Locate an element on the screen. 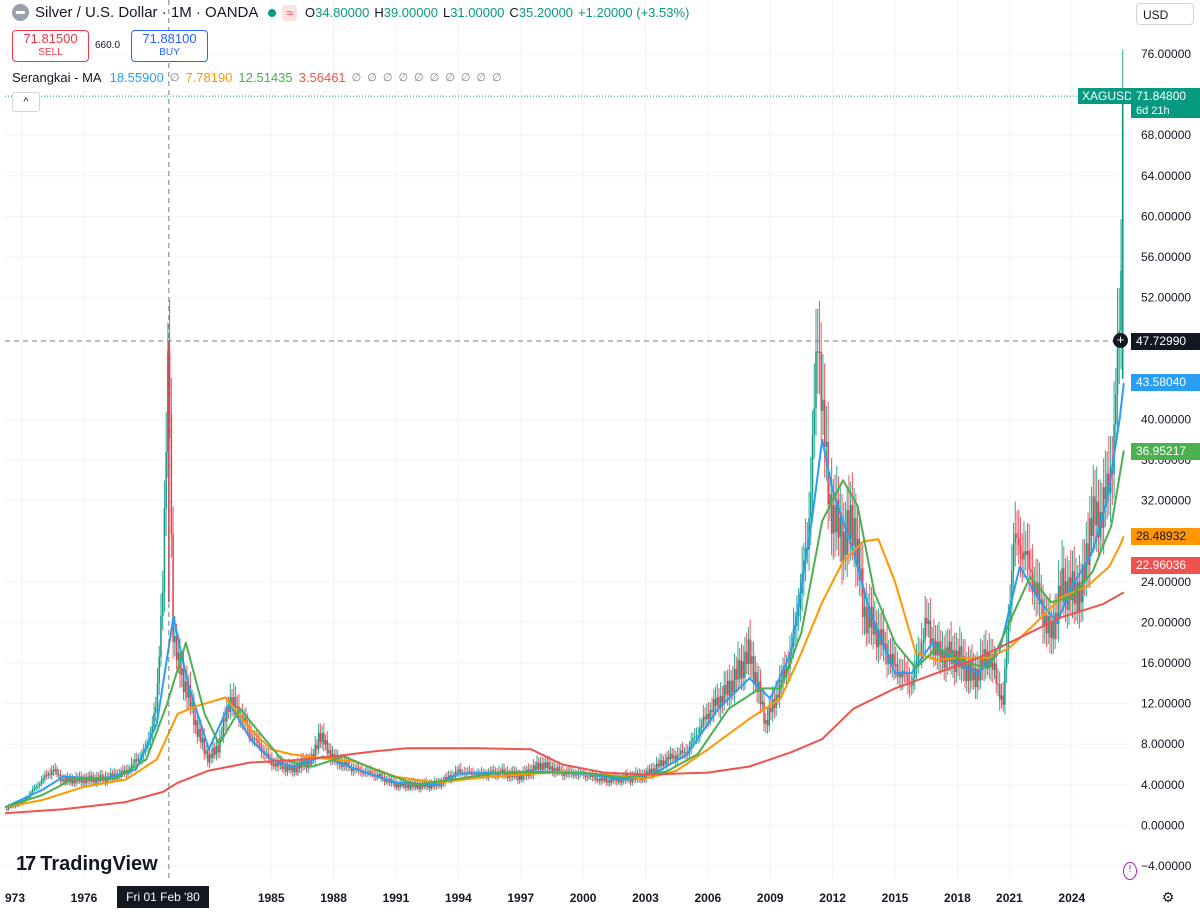  gear-icon: ⚙ is located at coordinates (1168, 897).